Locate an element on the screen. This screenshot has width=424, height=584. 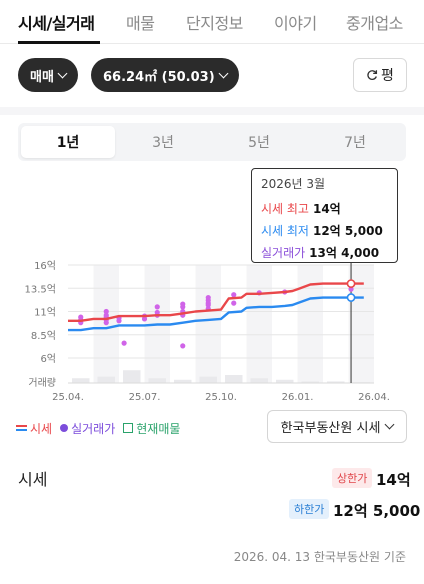
legend-listings: 현재매물 is located at coordinates (151, 428).